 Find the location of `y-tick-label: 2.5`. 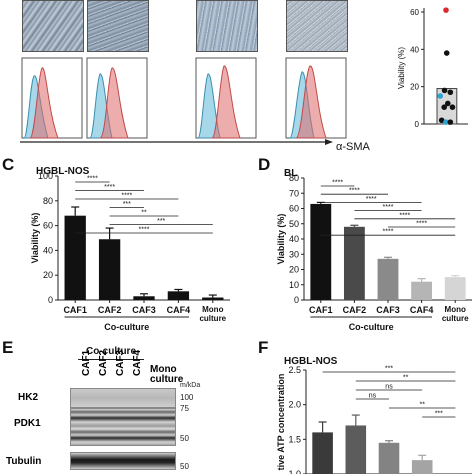

y-tick-label: 2.5 is located at coordinates (294, 370).